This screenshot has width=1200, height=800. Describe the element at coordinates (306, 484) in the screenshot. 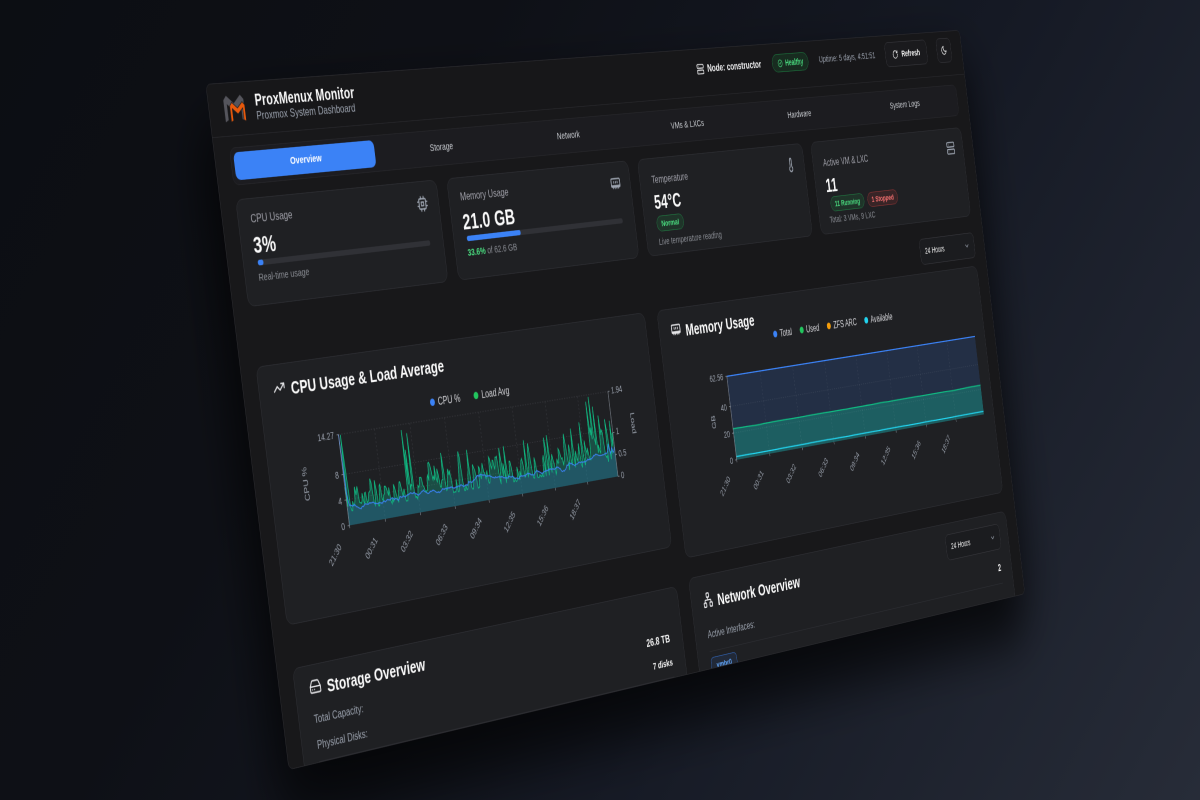

I see `svg-text: CPU %` at that location.